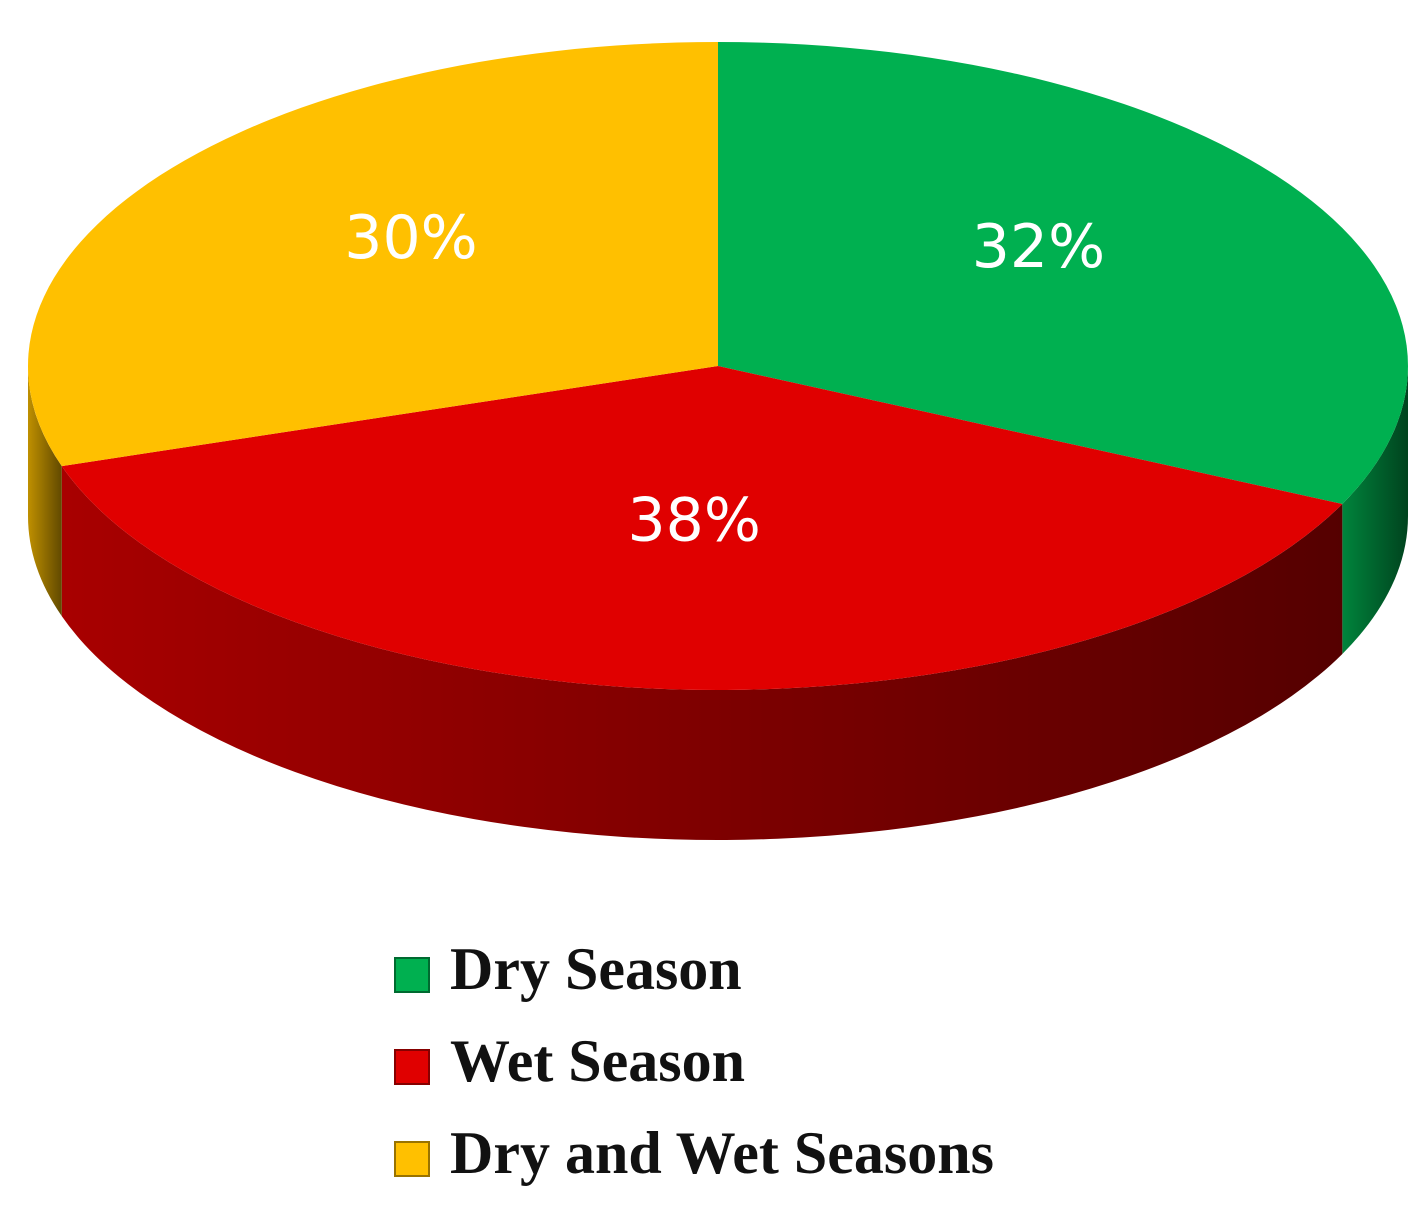 This screenshot has height=1230, width=1426. What do you see at coordinates (596, 969) in the screenshot?
I see `legend-label: Dry Season` at bounding box center [596, 969].